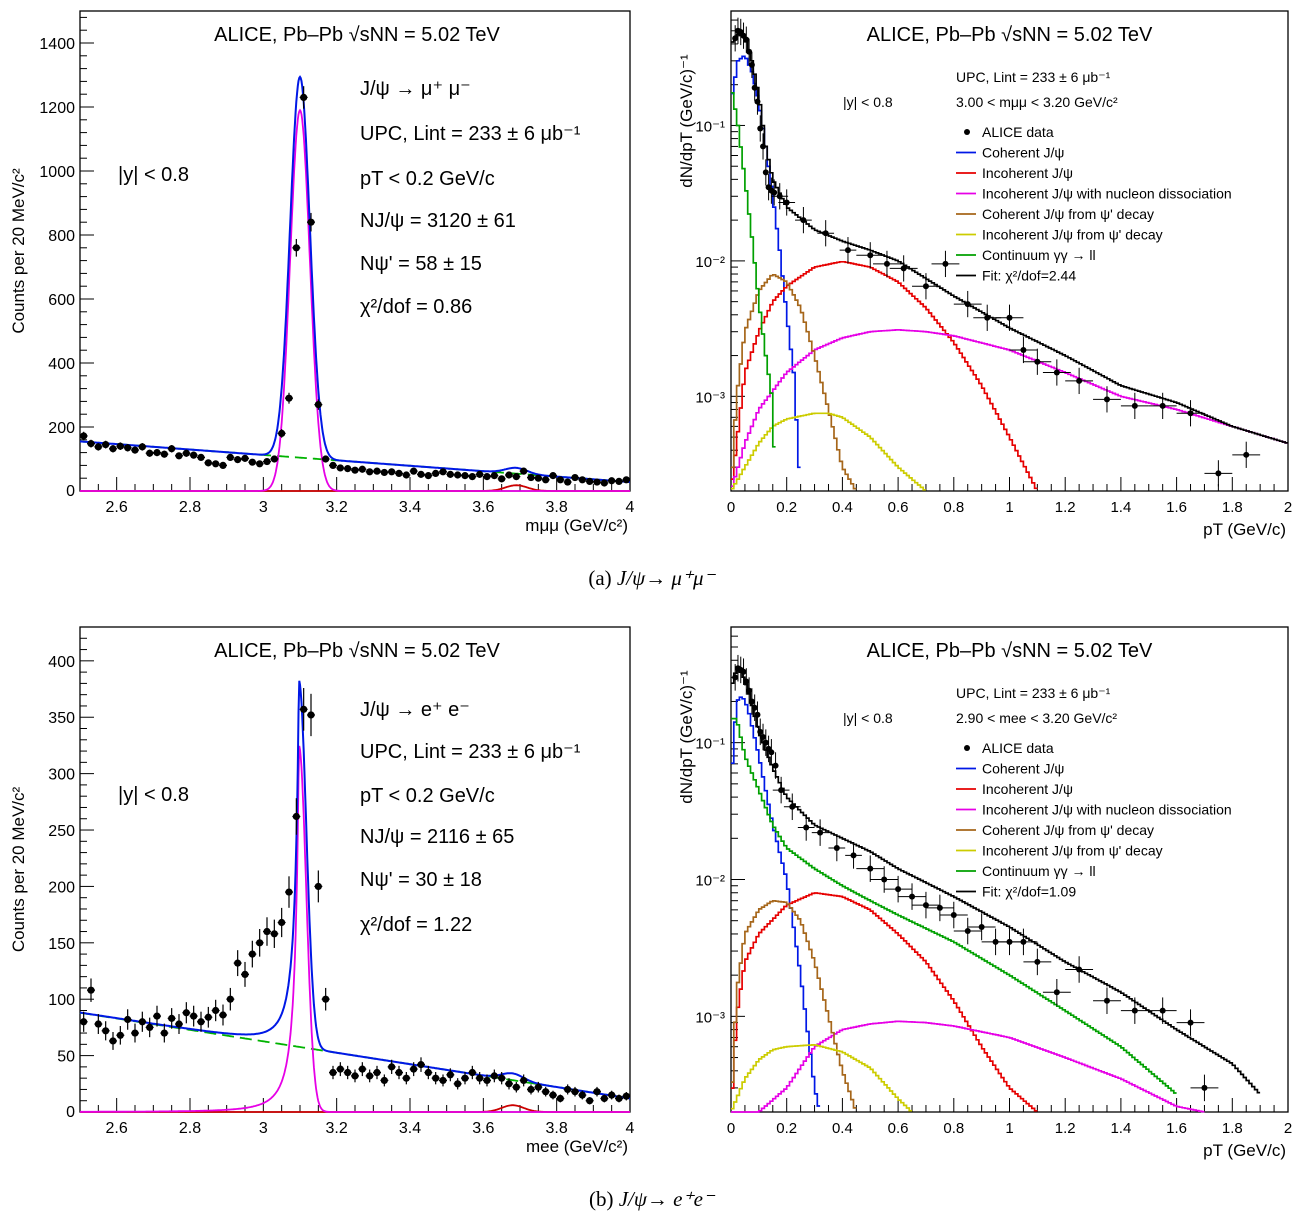 The width and height of the screenshot is (1303, 1218). What do you see at coordinates (1232, 1128) in the screenshot?
I see `x-tick-label: 1.8` at bounding box center [1232, 1128].